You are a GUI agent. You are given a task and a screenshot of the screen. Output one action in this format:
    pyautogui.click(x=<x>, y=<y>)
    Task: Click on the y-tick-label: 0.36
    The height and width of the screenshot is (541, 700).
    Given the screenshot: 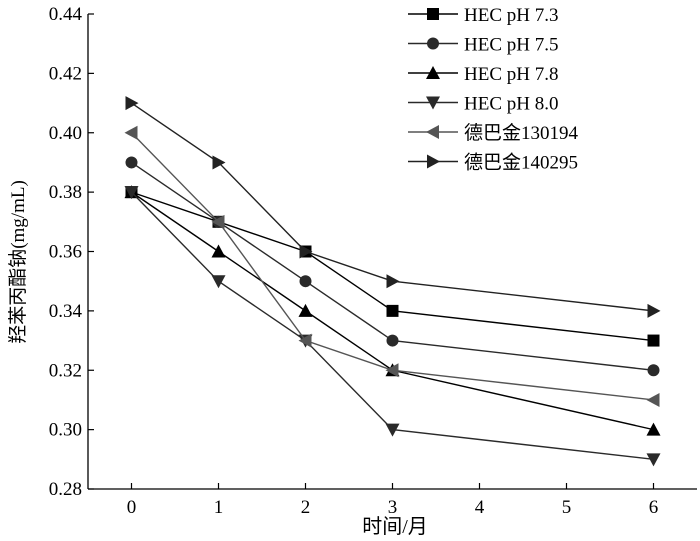 What is the action you would take?
    pyautogui.click(x=65, y=252)
    